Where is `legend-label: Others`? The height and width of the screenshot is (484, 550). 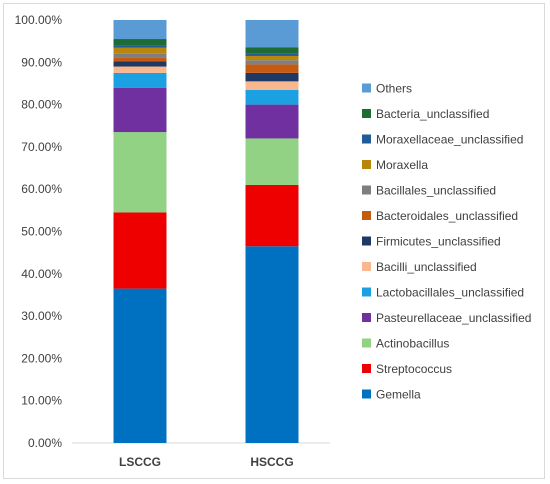
legend-label: Others is located at coordinates (394, 89).